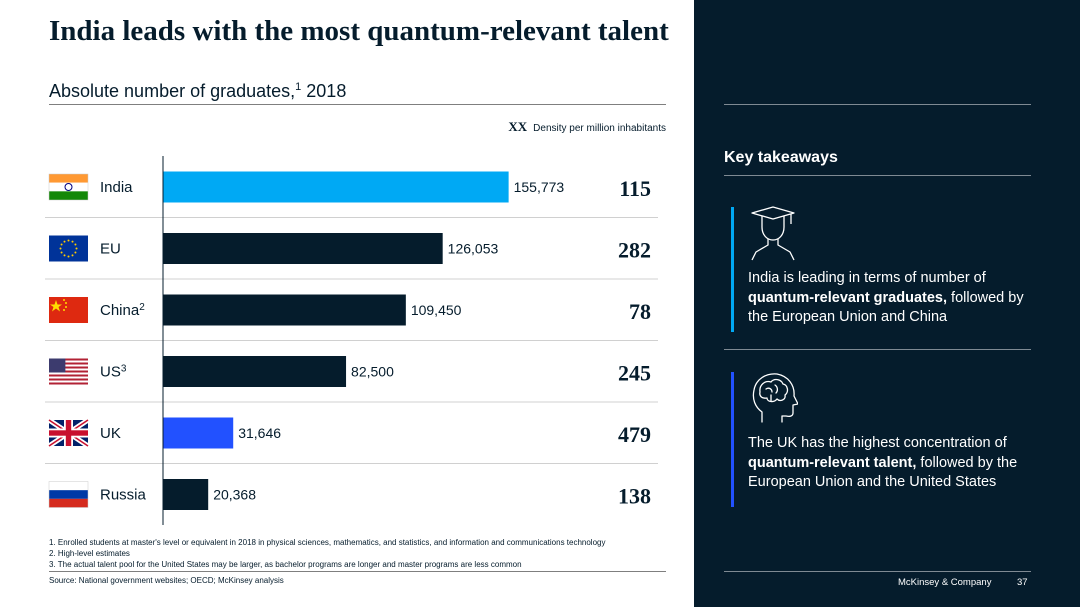 Image resolution: width=1080 pixels, height=607 pixels. What do you see at coordinates (634, 250) in the screenshot?
I see `density-value: 282` at bounding box center [634, 250].